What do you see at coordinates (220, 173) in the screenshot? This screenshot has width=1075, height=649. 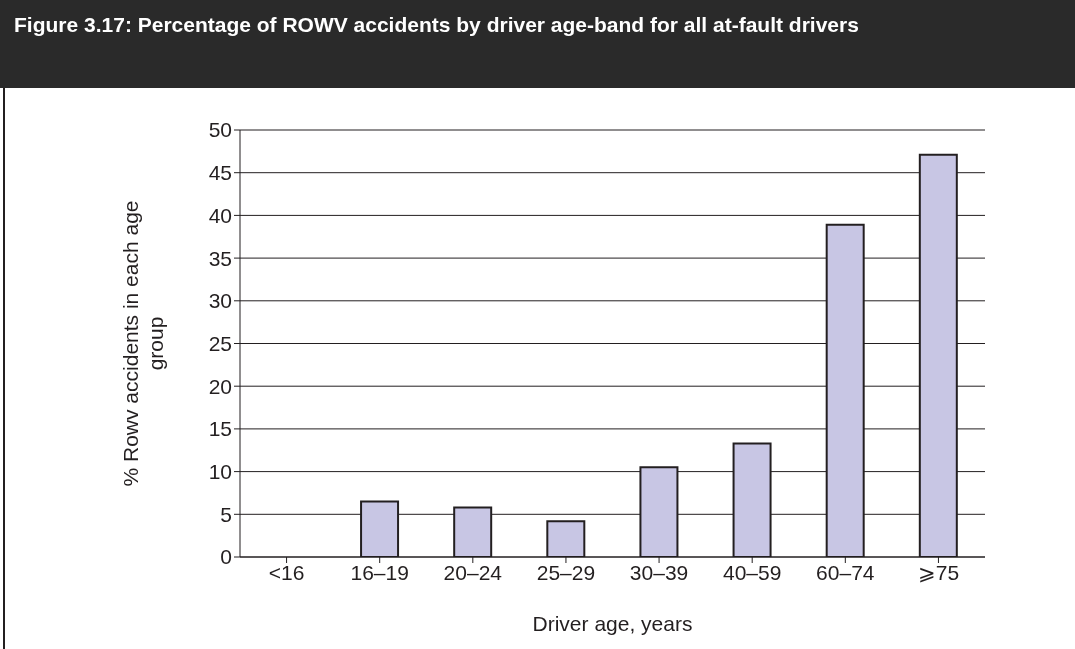 I see `y-tick-label: 45` at bounding box center [220, 173].